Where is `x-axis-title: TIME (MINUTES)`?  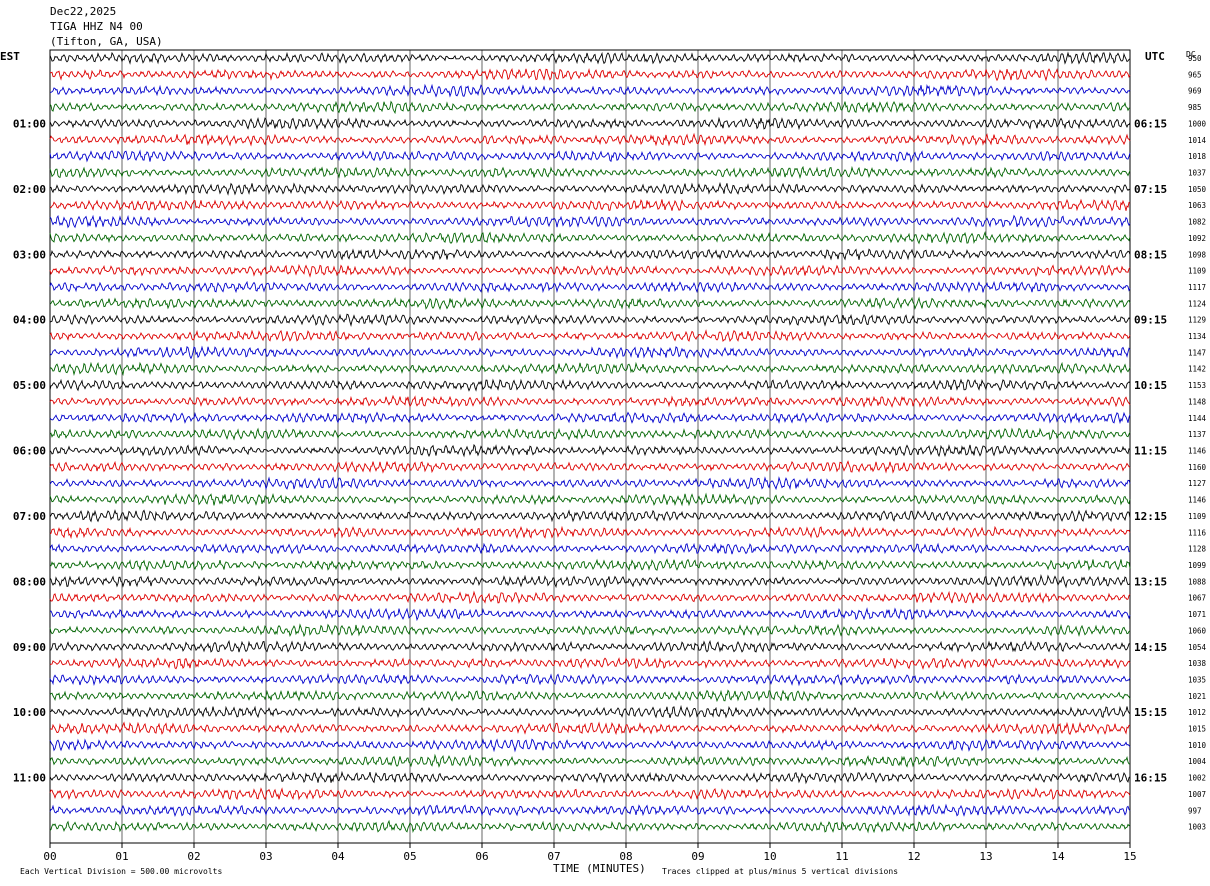
x-axis-title: TIME (MINUTES) is located at coordinates (599, 868).